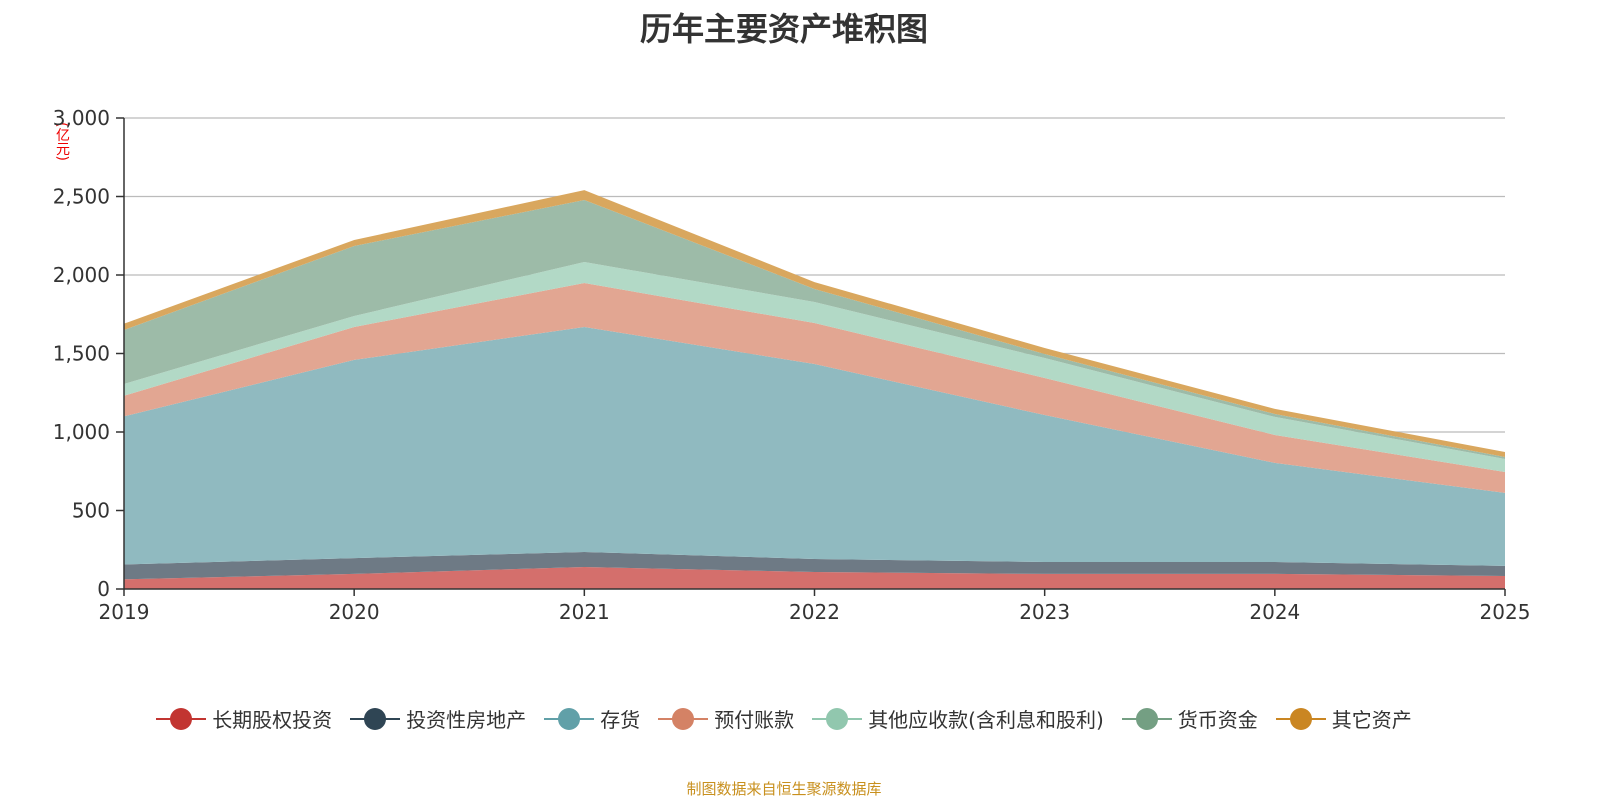  I want to click on y-tick-label: 500, so click(91, 511).